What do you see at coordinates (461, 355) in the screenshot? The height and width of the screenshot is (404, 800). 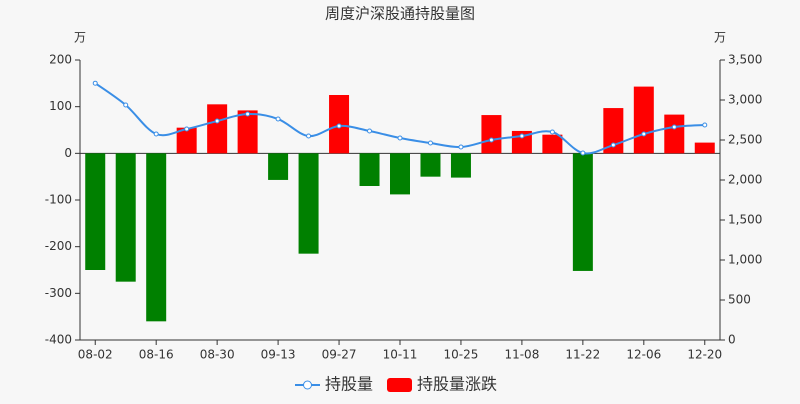 I see `x-tick-label: 10-25` at bounding box center [461, 355].